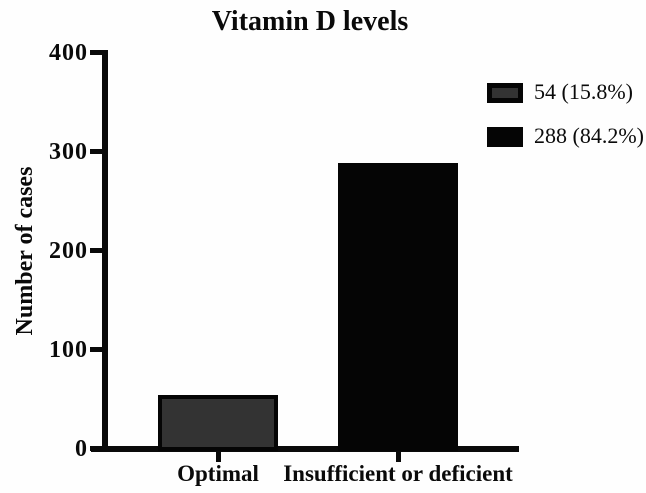 The height and width of the screenshot is (493, 646). Describe the element at coordinates (310, 21) in the screenshot. I see `chart-title: Vitamin D levels` at that location.